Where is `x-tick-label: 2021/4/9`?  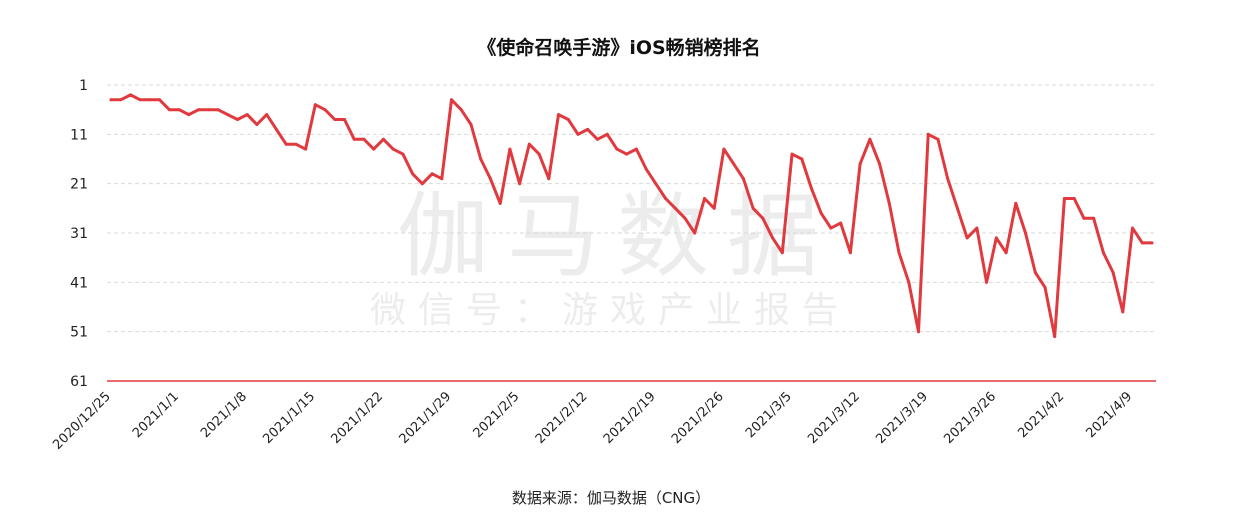 x-tick-label: 2021/4/9 is located at coordinates (1109, 415).